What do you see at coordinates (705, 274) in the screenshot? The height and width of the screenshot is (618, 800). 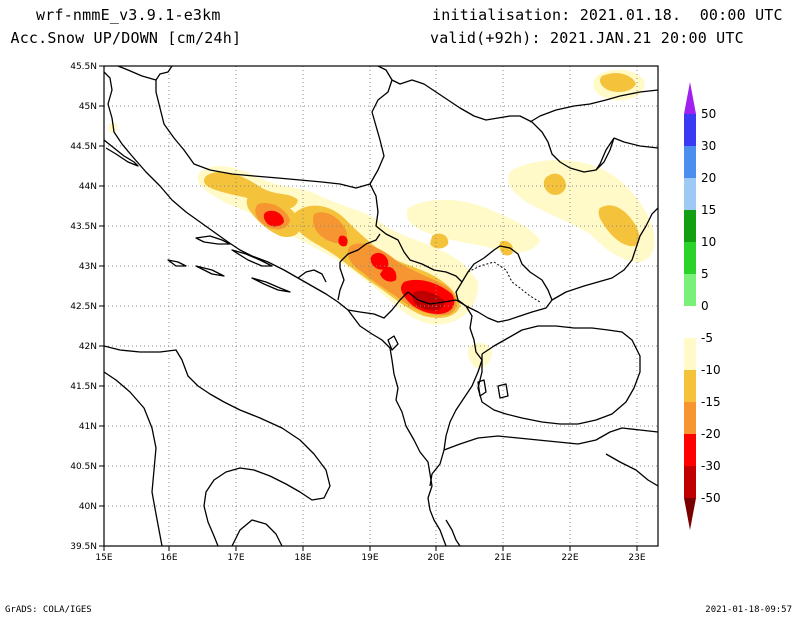 I see `colorbar-label: 5` at bounding box center [705, 274].